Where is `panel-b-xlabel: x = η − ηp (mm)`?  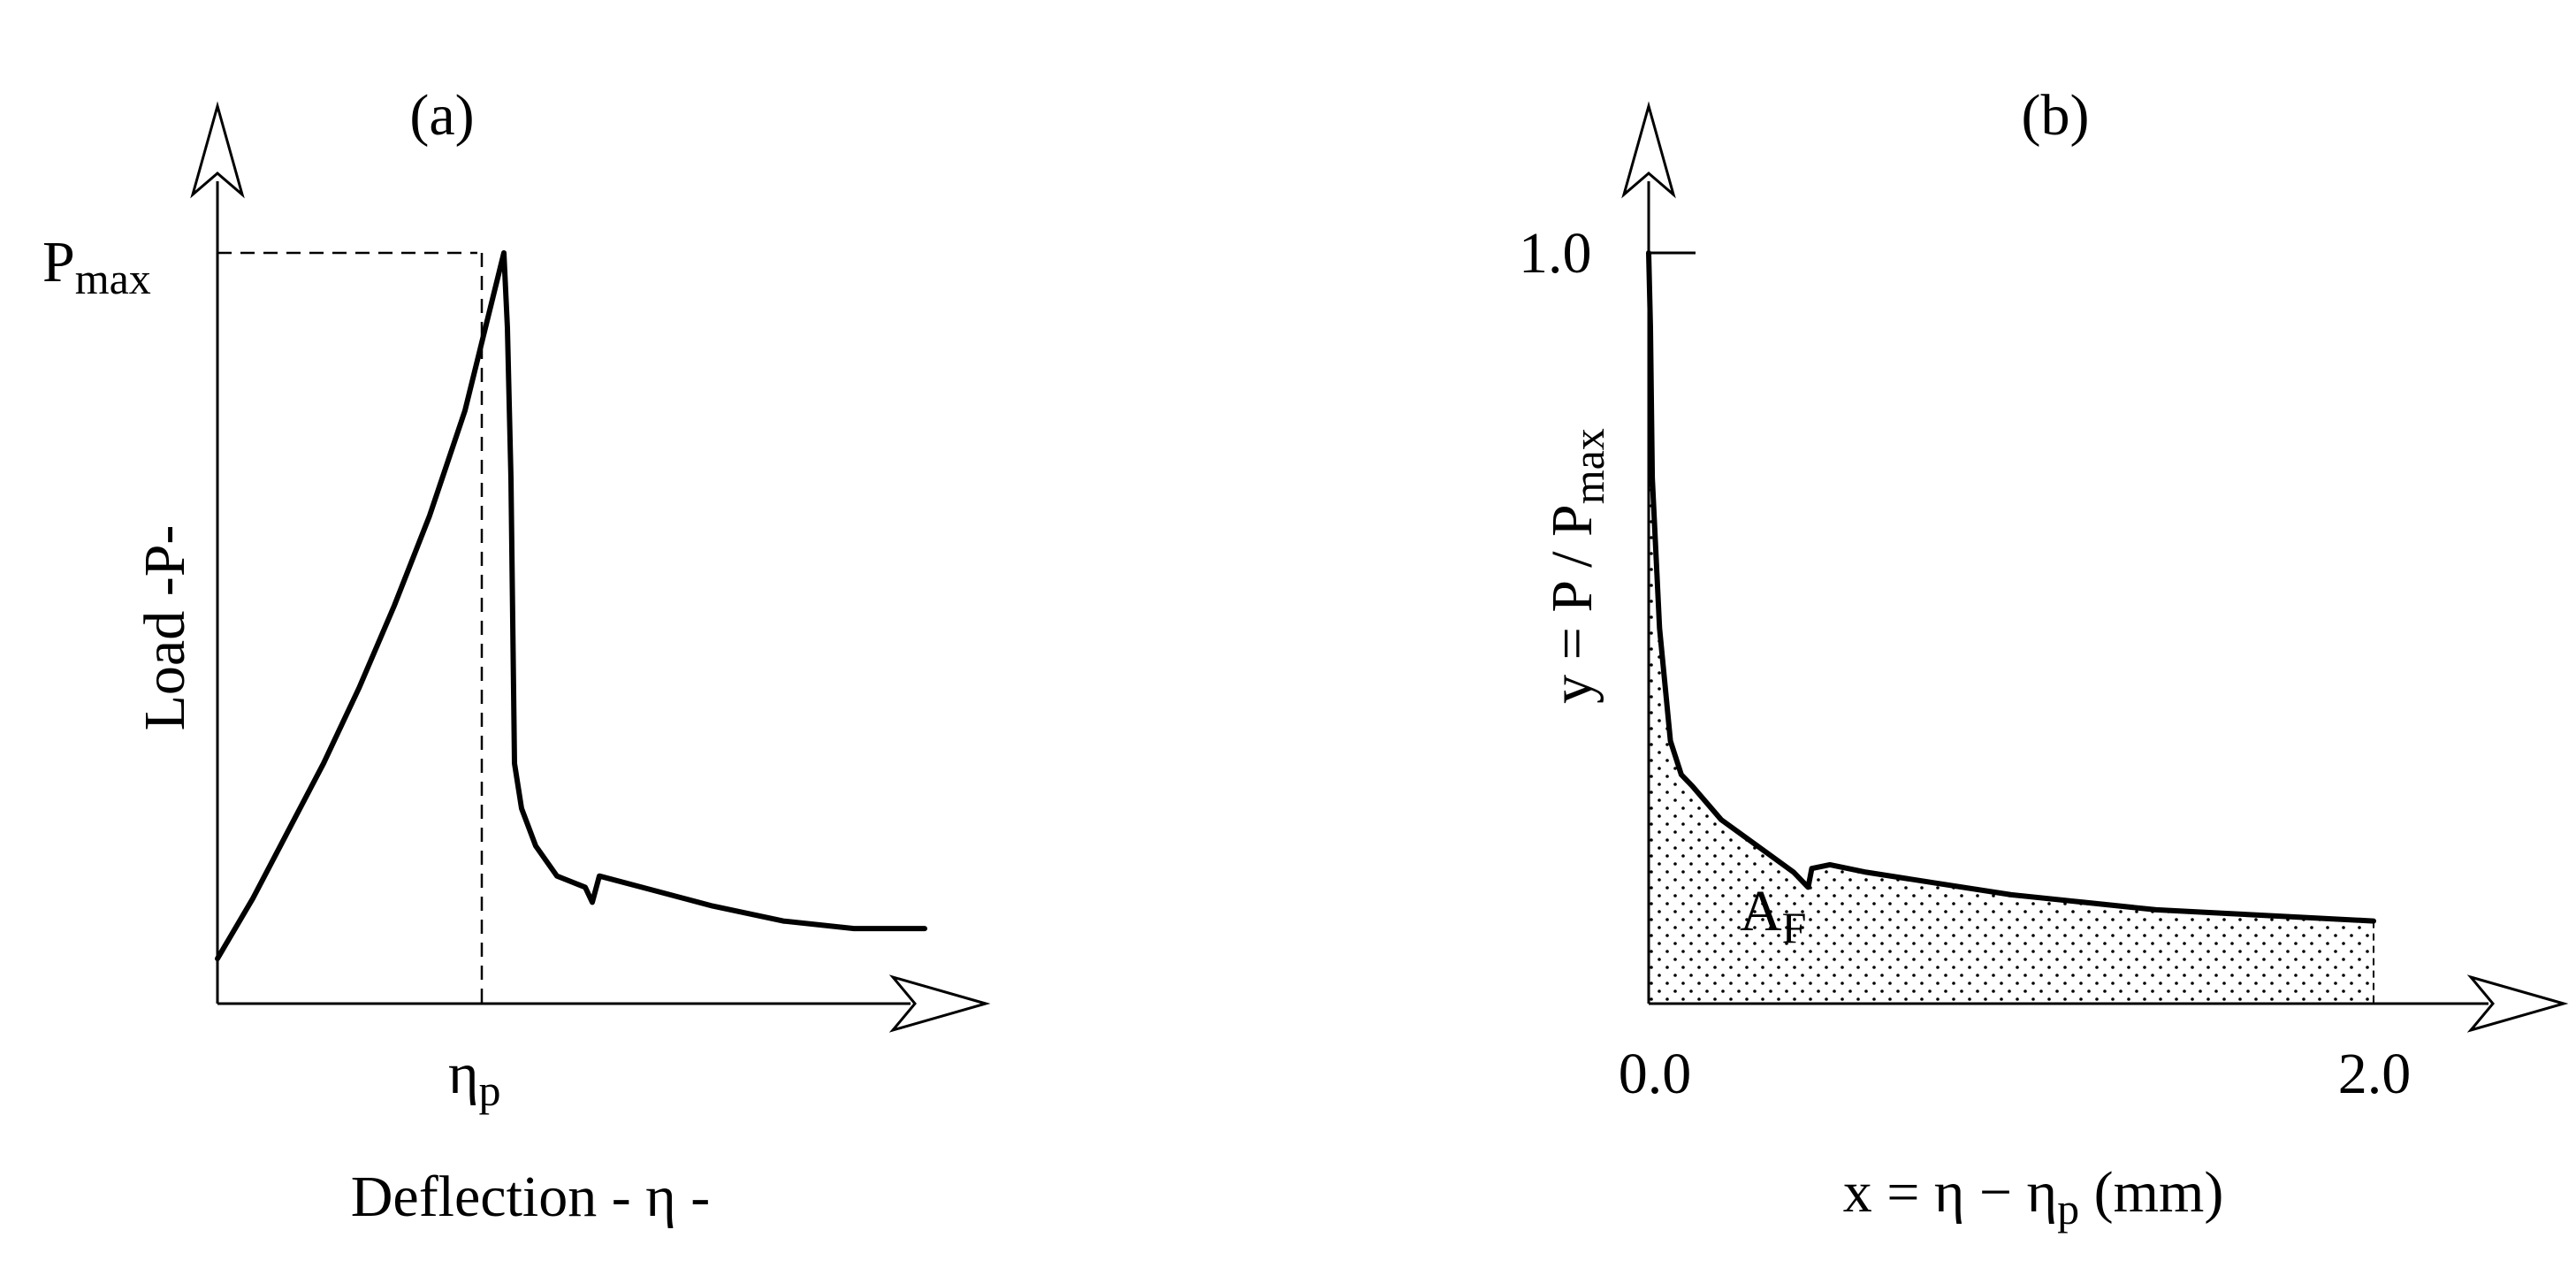
panel-b-xlabel: x = η − ηp (mm) is located at coordinates (2033, 1197).